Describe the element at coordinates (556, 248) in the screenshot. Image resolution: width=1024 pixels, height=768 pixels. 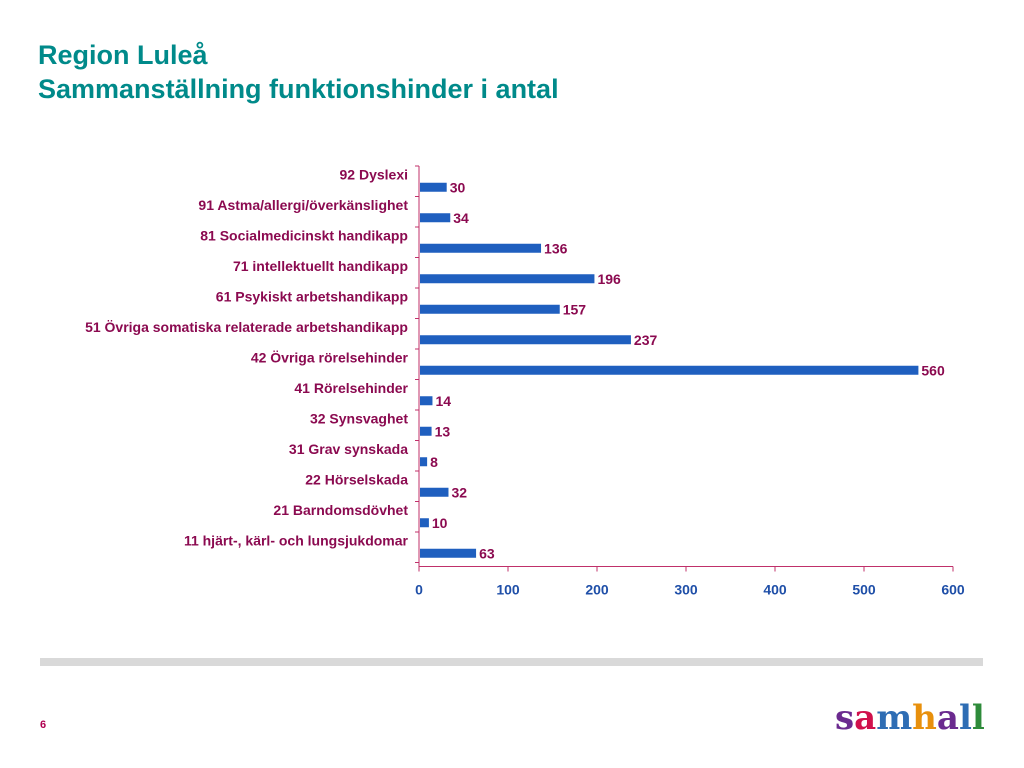
I see `value-label: 136` at that location.